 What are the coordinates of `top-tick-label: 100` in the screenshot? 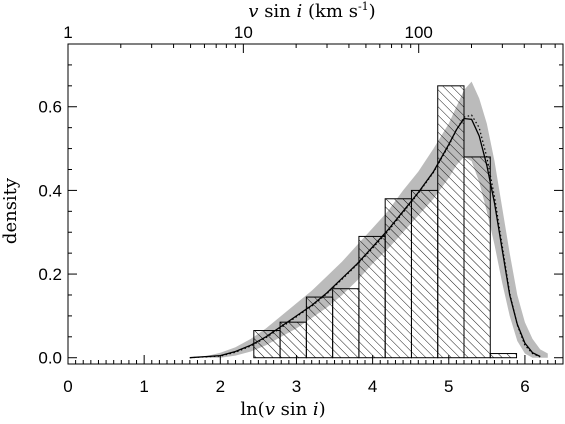 It's located at (419, 32).